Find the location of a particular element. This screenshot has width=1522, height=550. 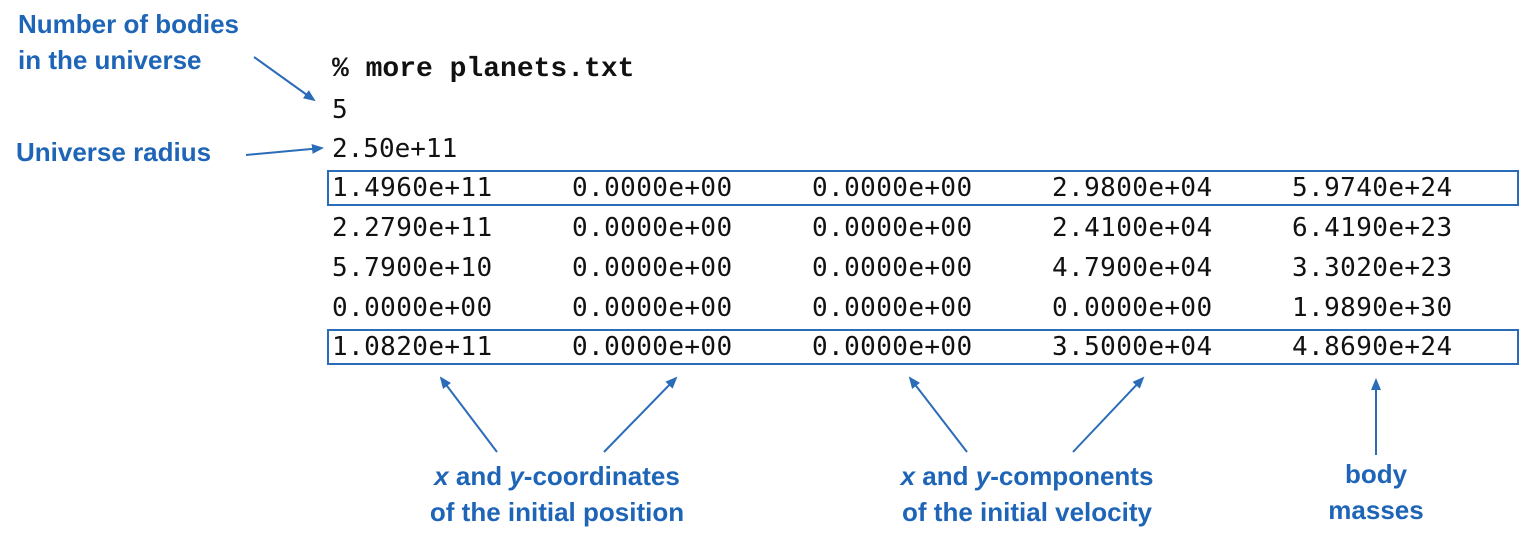

y-velocity-arrow is located at coordinates (1108, 414).